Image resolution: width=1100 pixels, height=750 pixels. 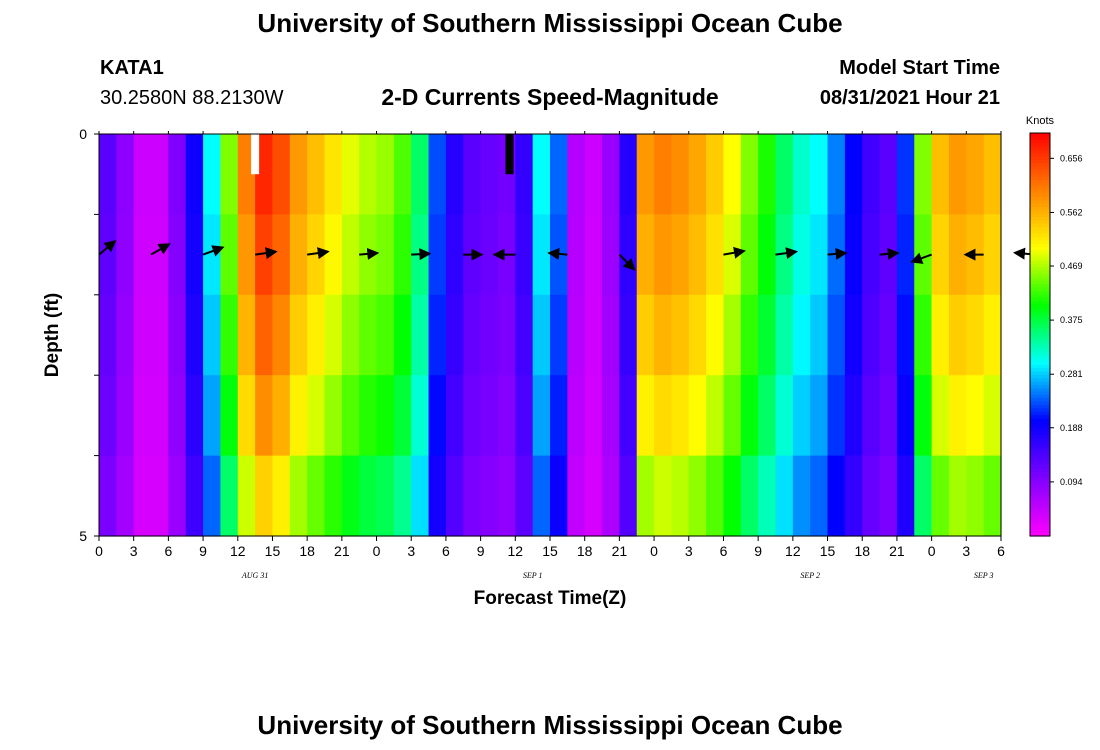 I want to click on station-coords: 30.2580N 88.2130W, so click(x=192, y=98).